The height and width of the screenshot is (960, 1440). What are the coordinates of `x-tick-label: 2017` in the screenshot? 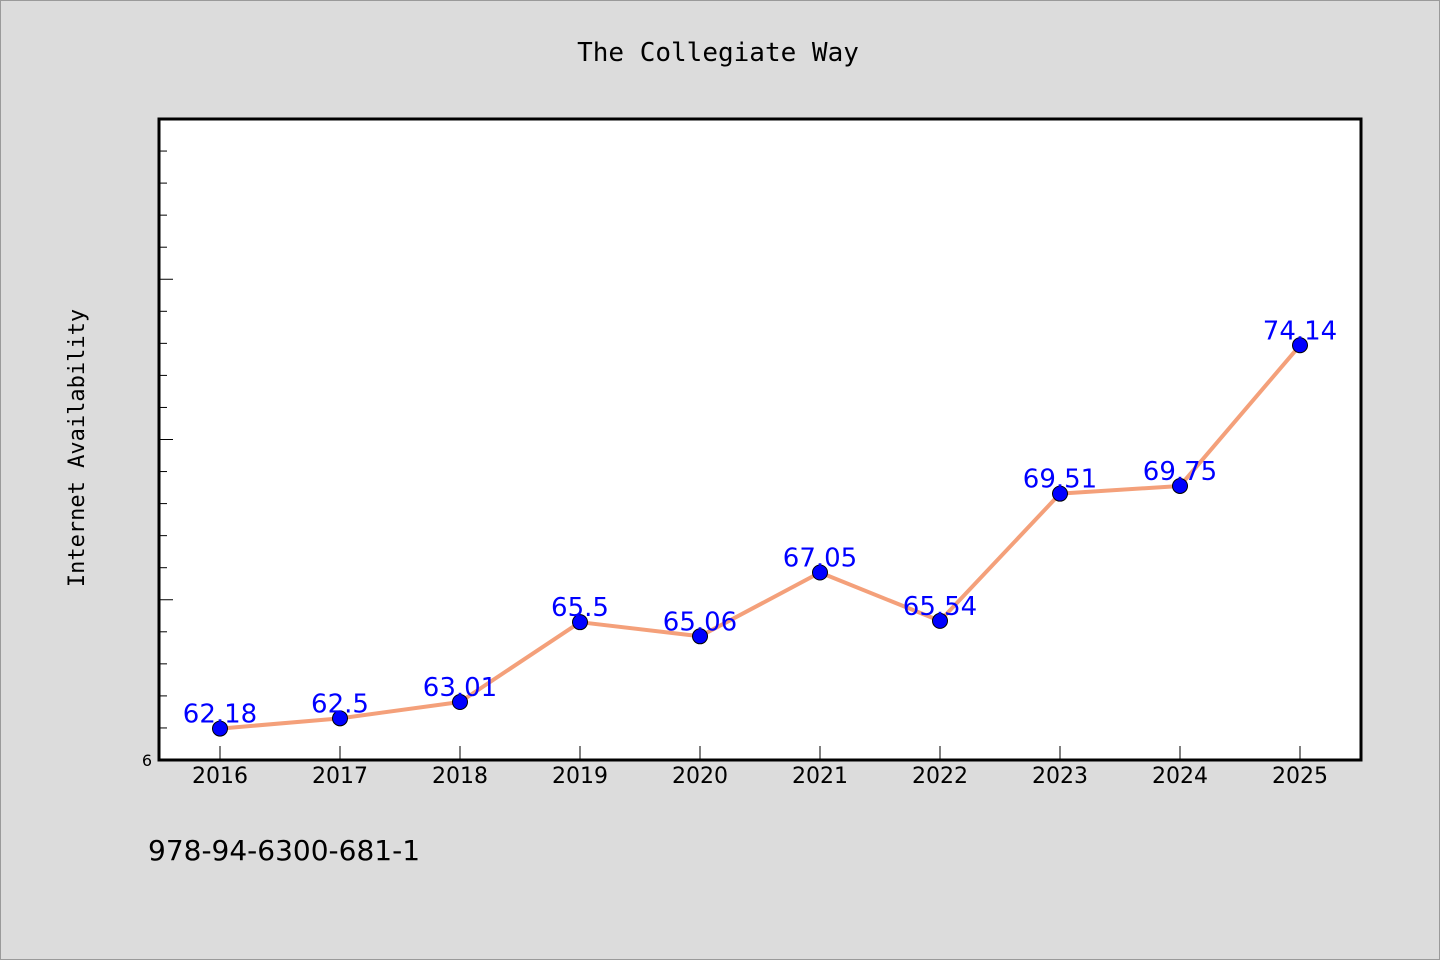 It's located at (340, 776).